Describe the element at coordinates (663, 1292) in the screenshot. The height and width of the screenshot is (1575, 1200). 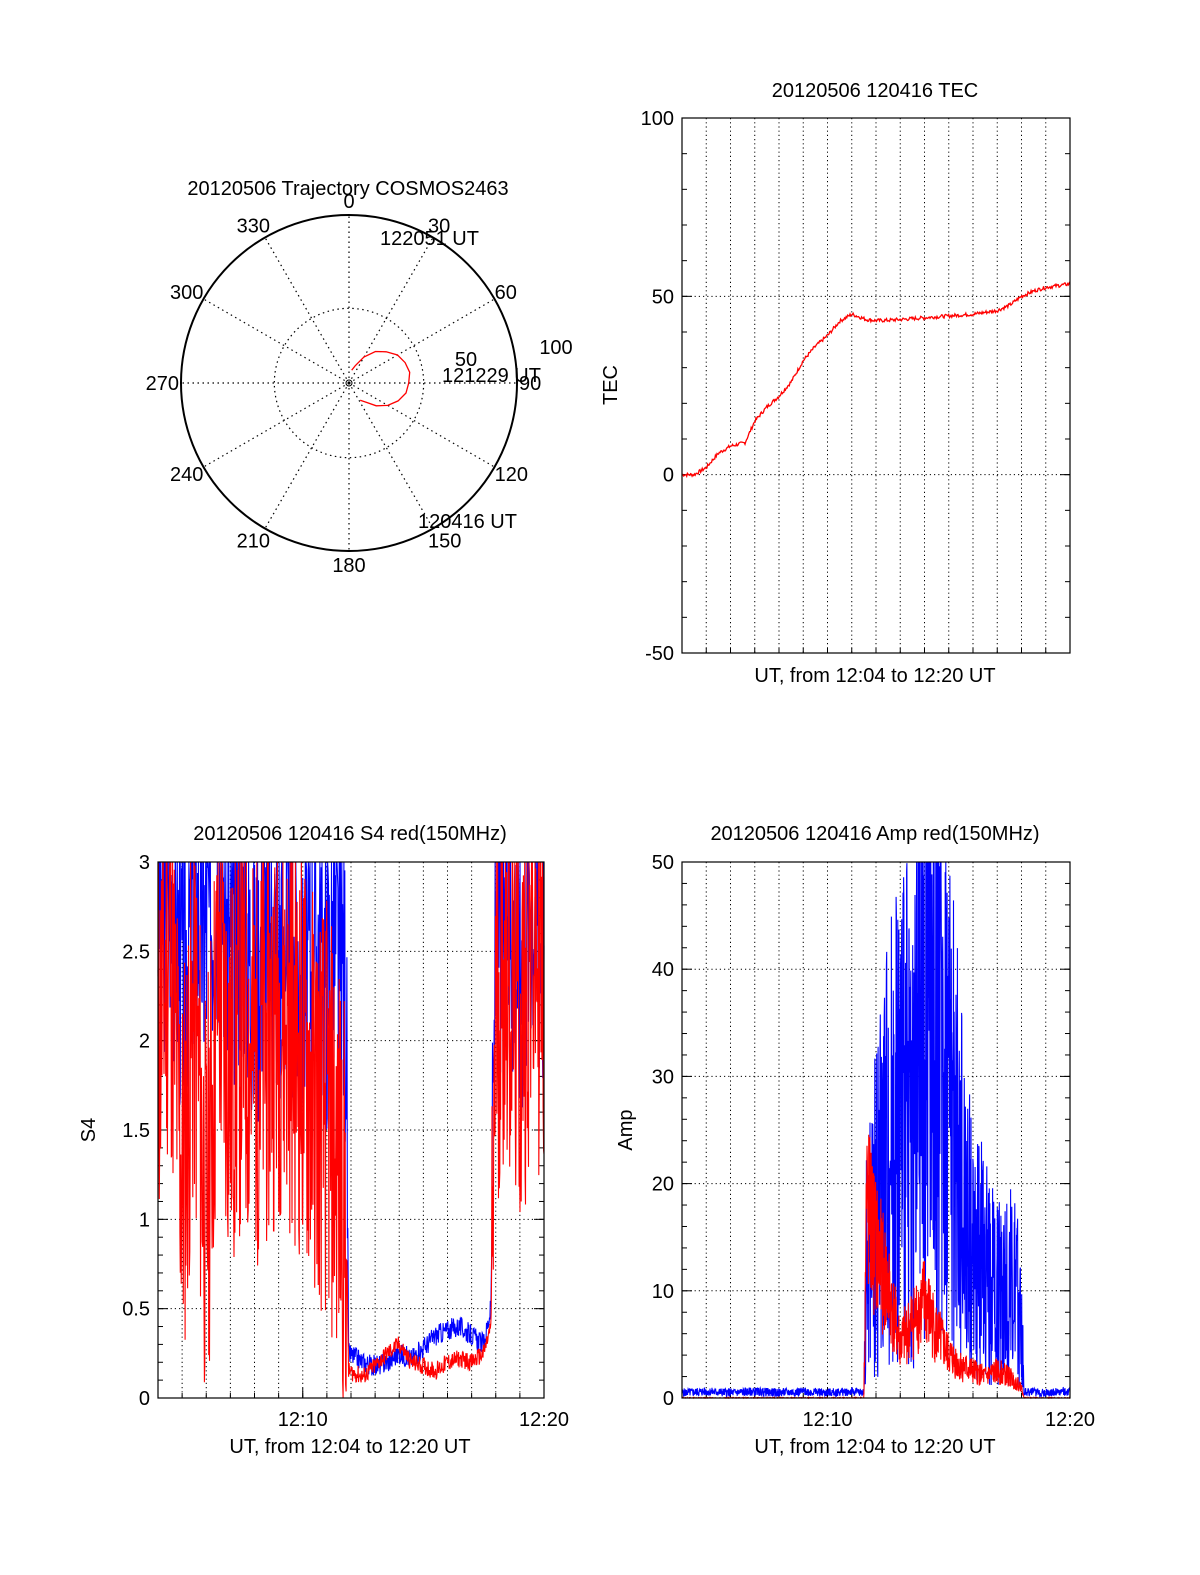
I see `y-tick-label: 10` at that location.